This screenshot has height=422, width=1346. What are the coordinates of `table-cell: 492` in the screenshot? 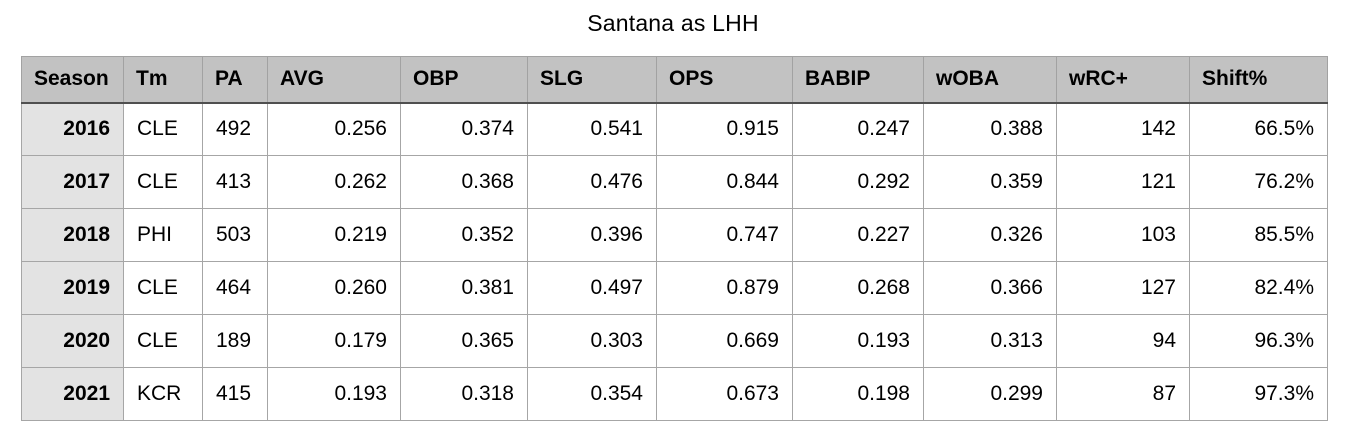 It's located at (235, 129).